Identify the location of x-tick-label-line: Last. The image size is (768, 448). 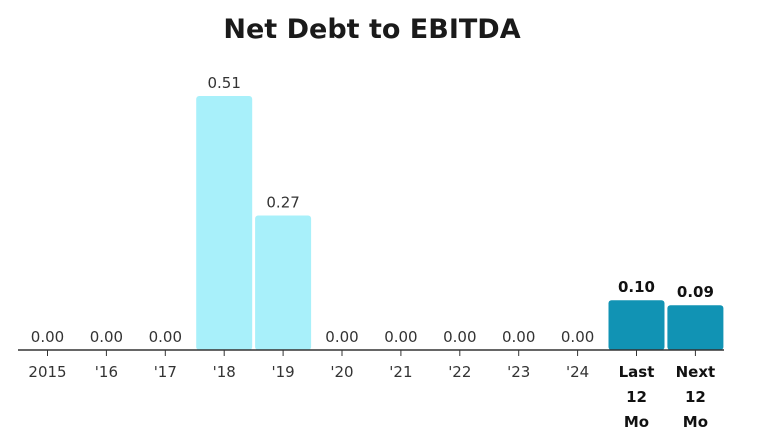
(637, 372).